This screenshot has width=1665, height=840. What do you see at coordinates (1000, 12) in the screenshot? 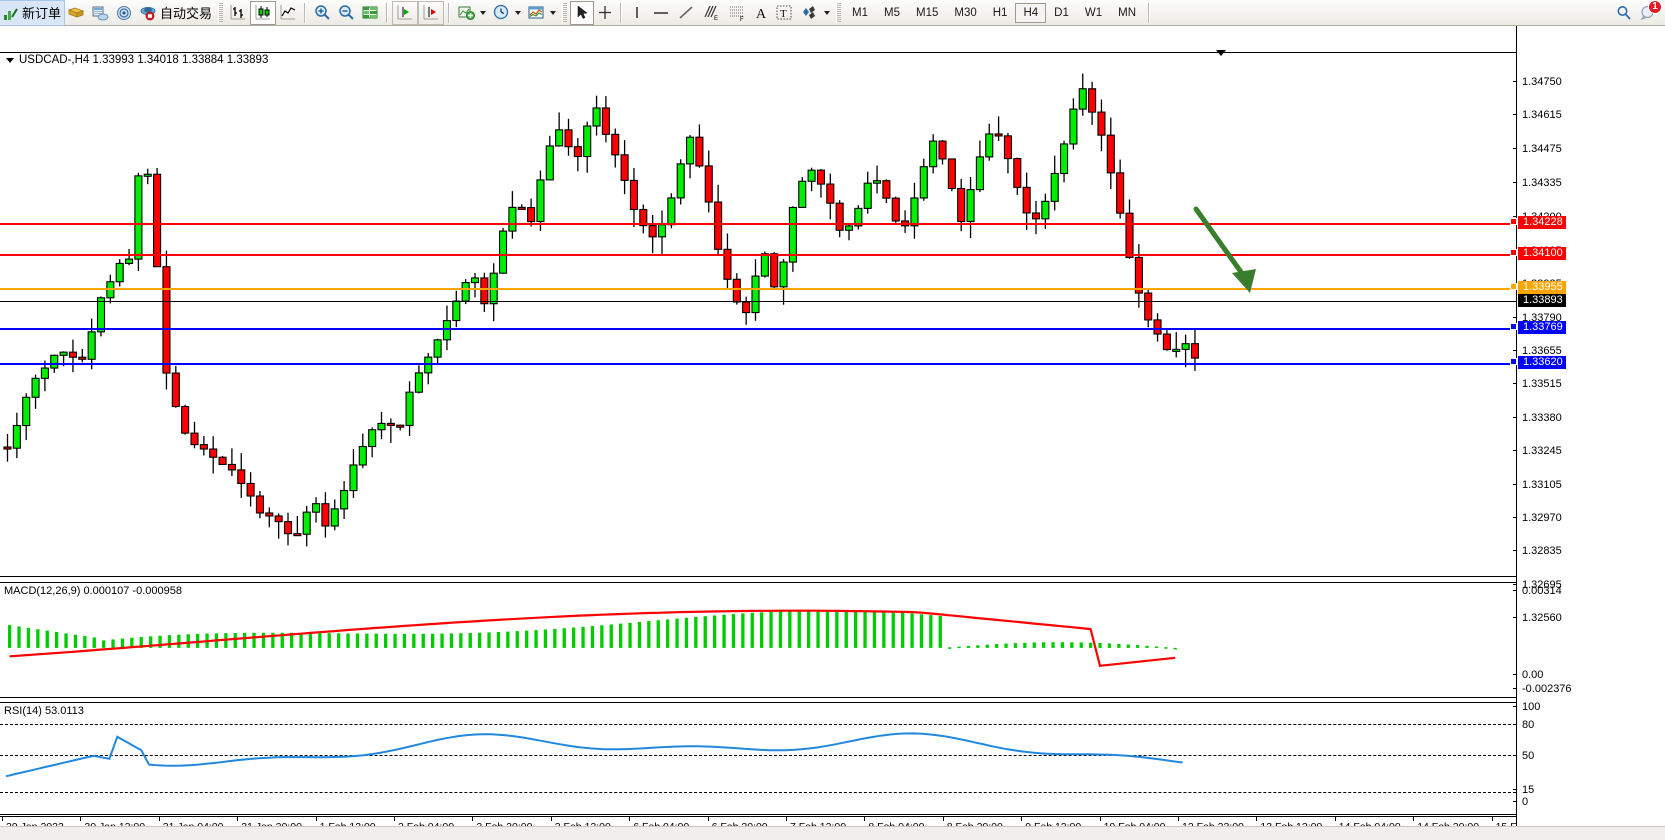
I see `timeframe-h1: H1` at bounding box center [1000, 12].